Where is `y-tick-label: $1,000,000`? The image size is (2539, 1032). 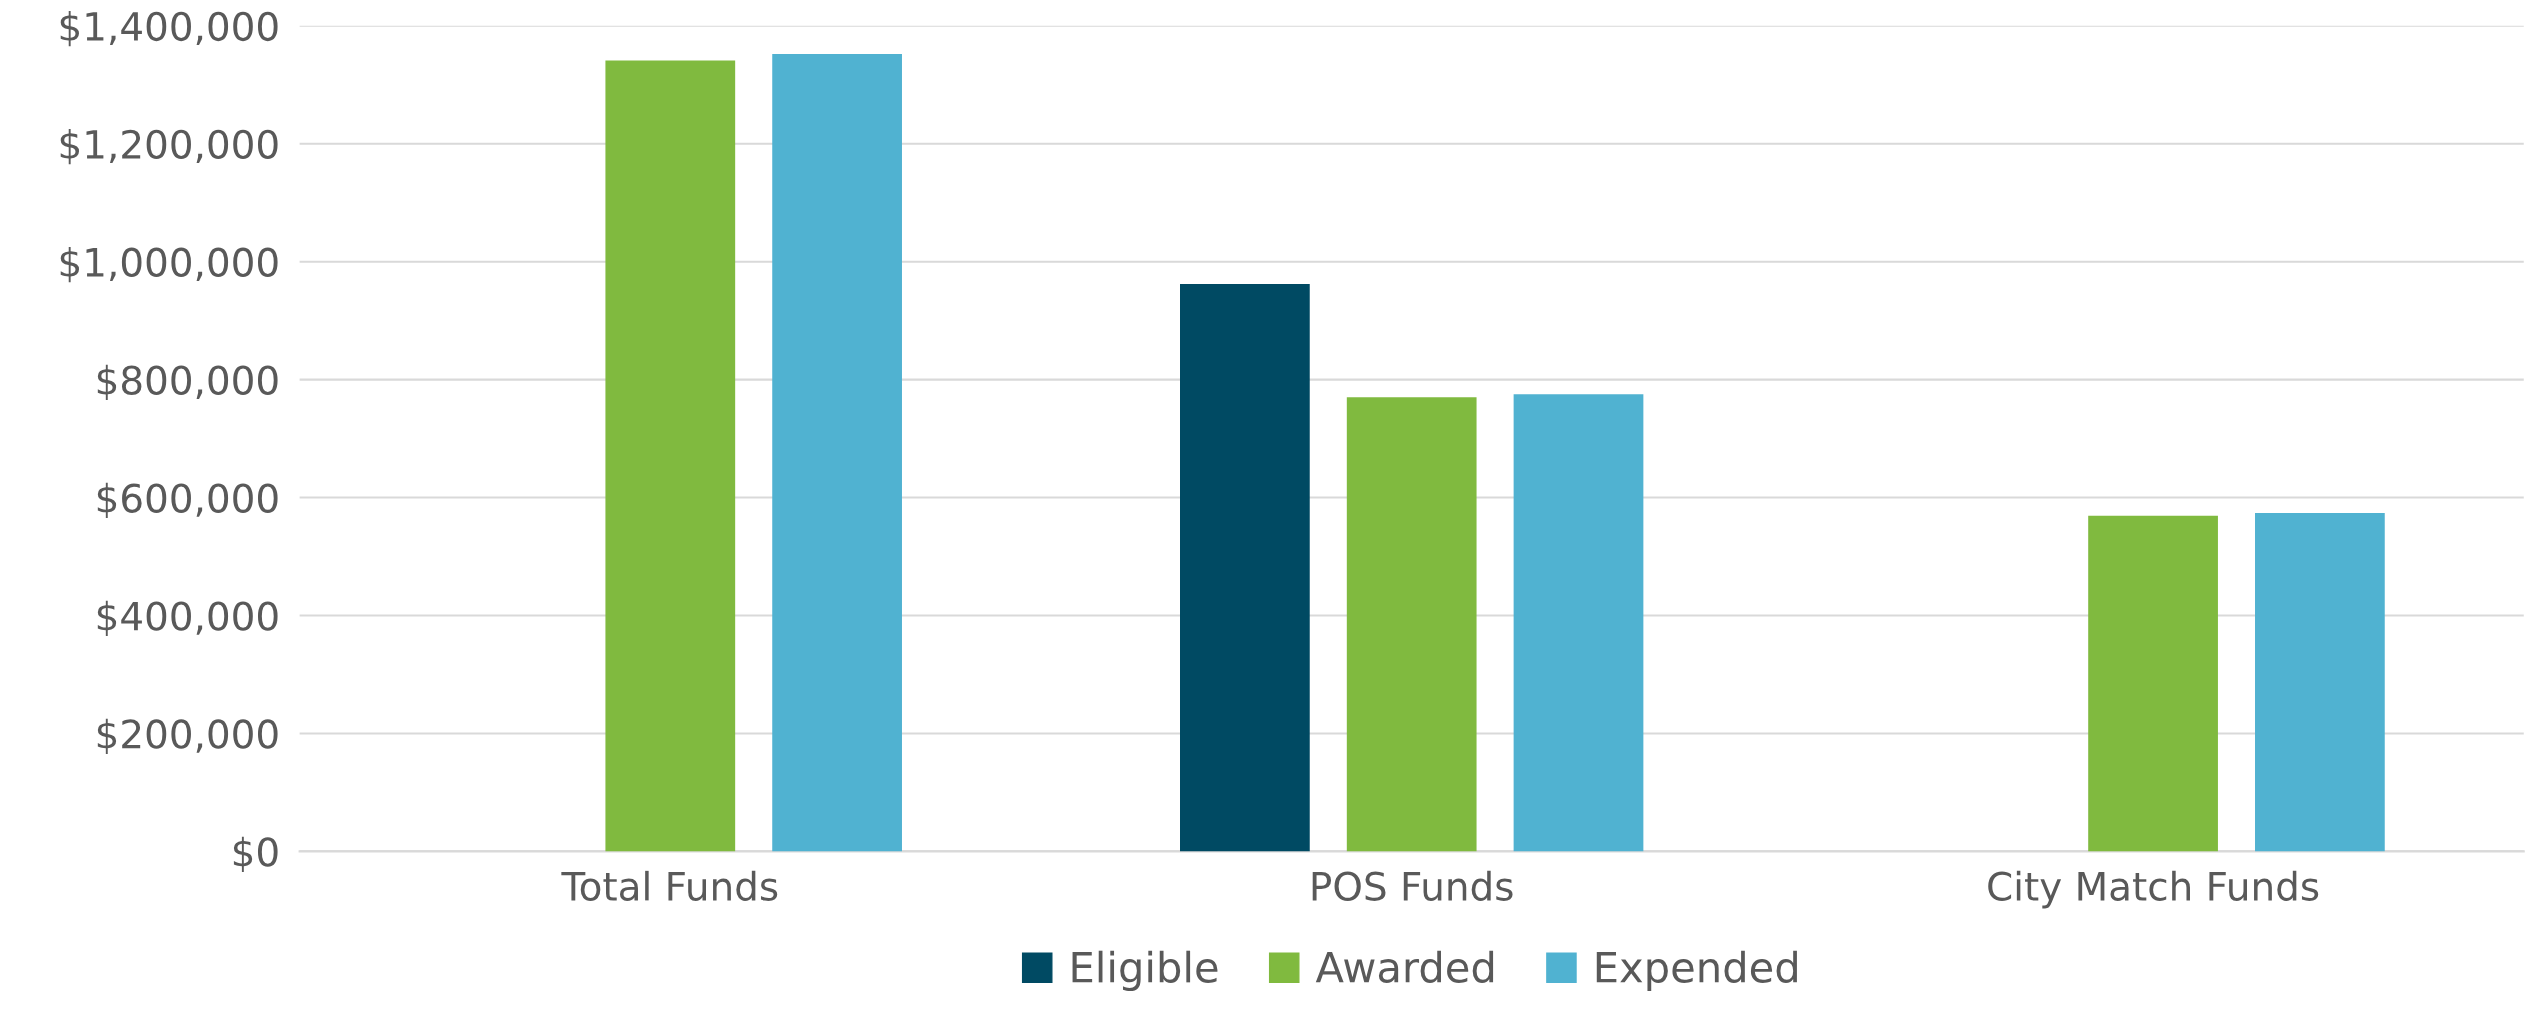
y-tick-label: $1,000,000 is located at coordinates (169, 264).